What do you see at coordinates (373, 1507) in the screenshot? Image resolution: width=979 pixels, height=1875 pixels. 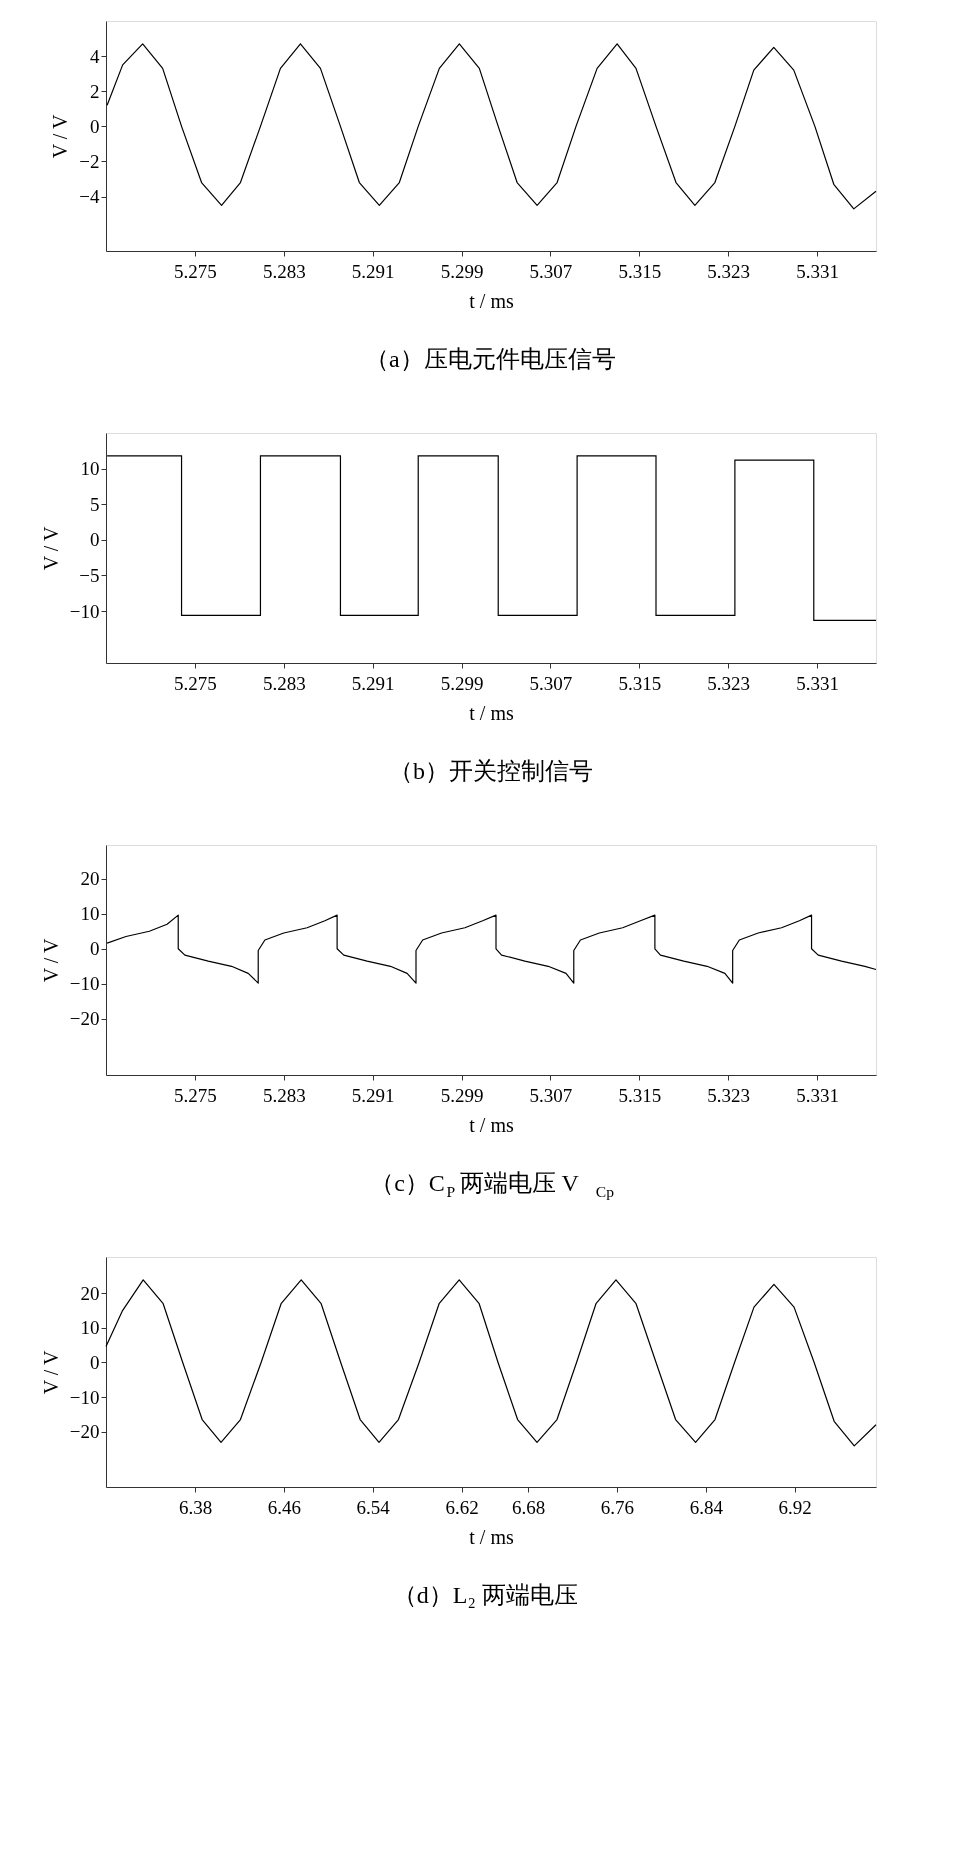 I see `x-tick-label: 6.54` at bounding box center [373, 1507].